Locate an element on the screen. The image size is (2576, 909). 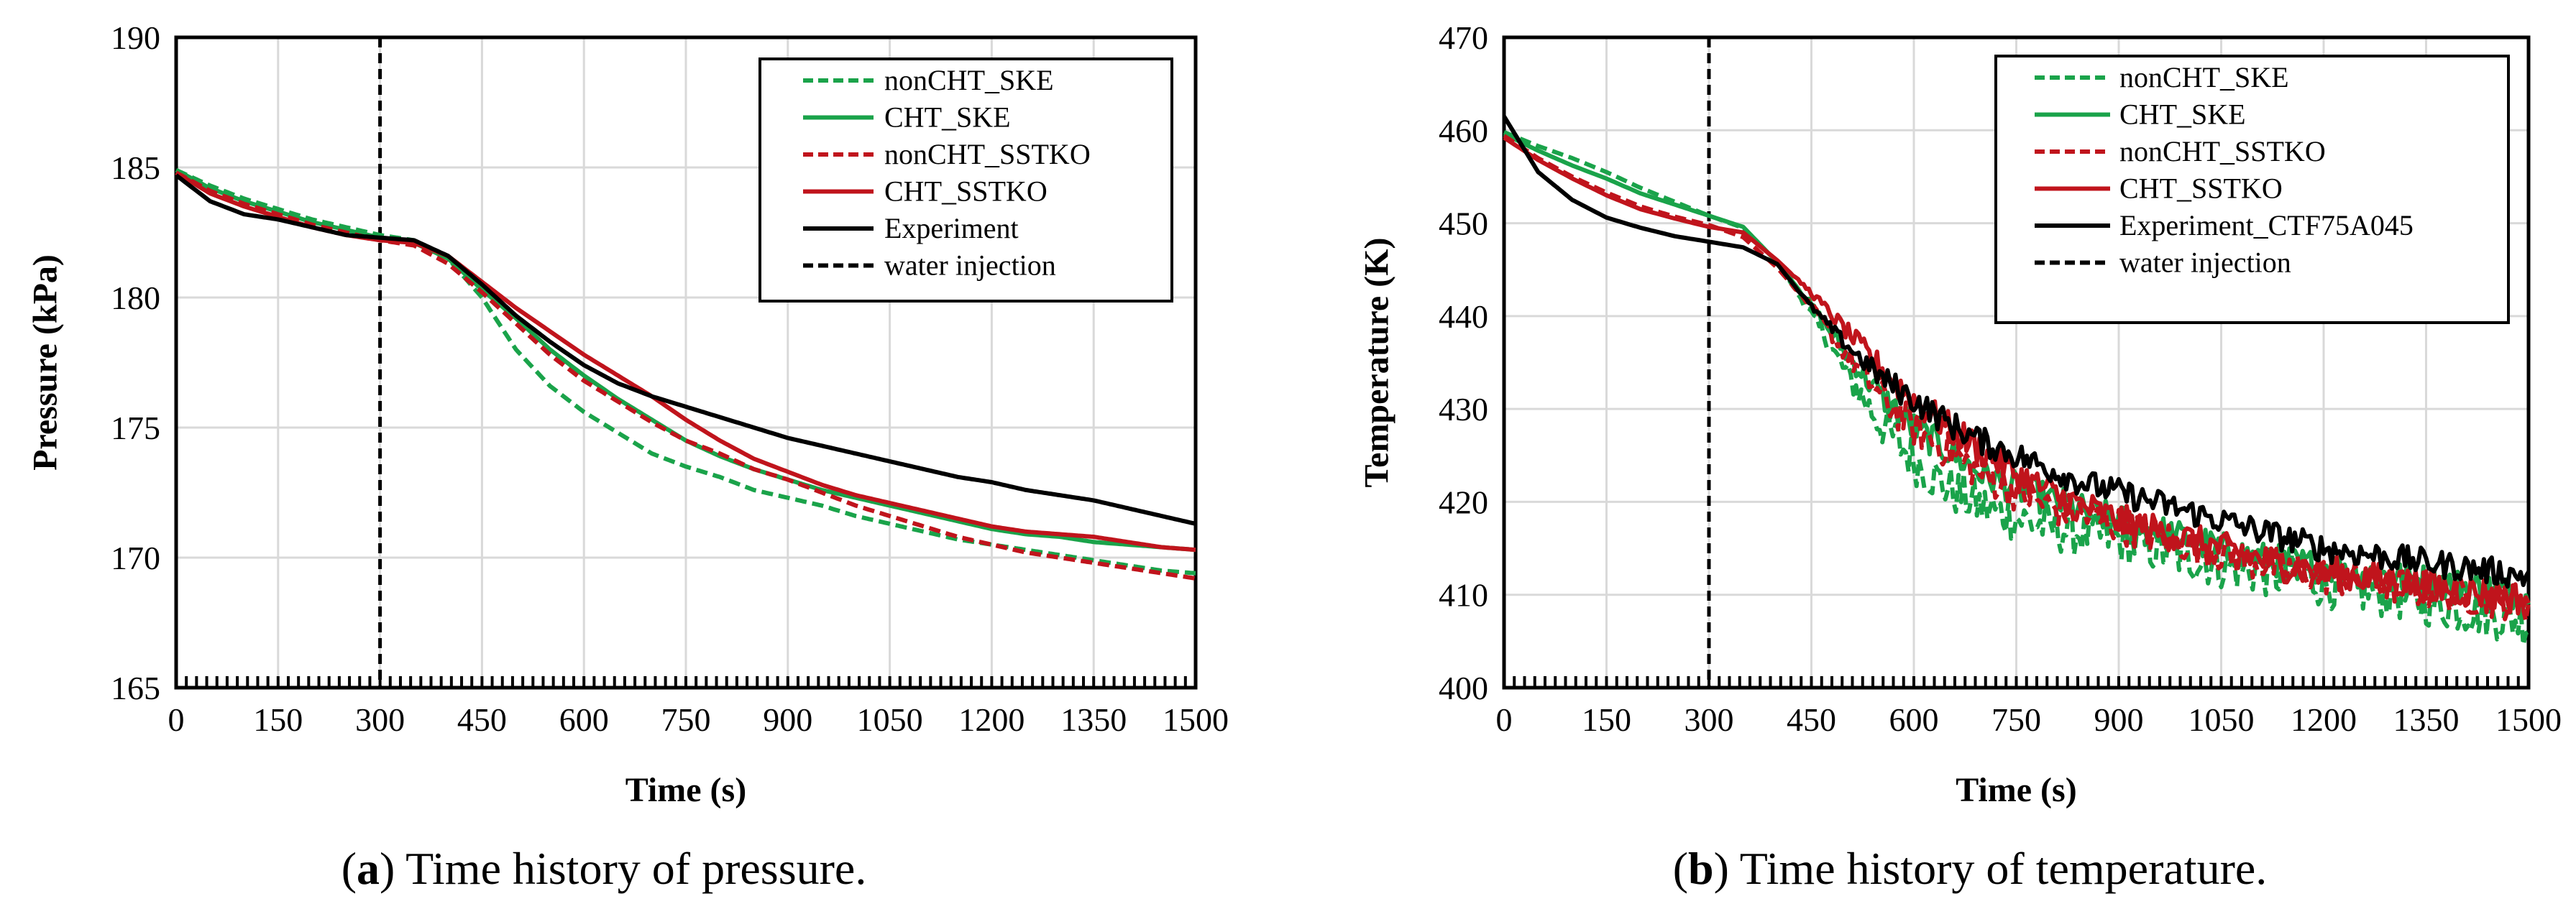
temperature-x-tick-label: 450 is located at coordinates (1811, 719).